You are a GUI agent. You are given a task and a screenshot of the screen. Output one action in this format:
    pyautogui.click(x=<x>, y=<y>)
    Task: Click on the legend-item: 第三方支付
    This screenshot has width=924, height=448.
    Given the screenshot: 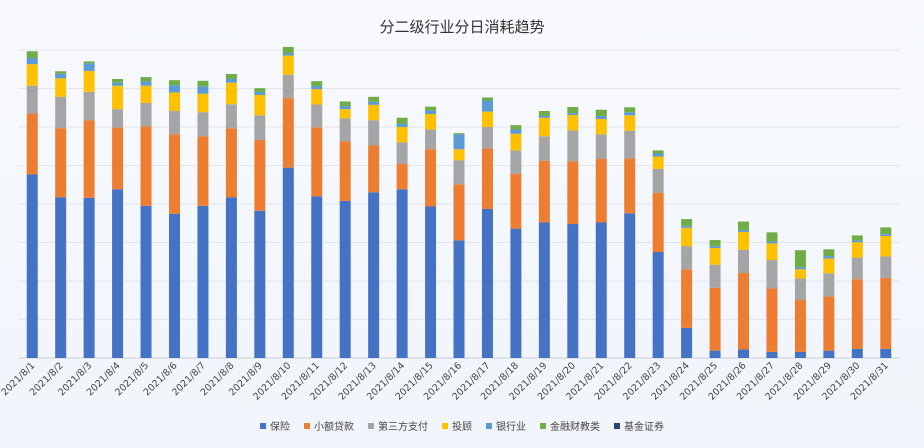 What is the action you would take?
    pyautogui.click(x=398, y=425)
    